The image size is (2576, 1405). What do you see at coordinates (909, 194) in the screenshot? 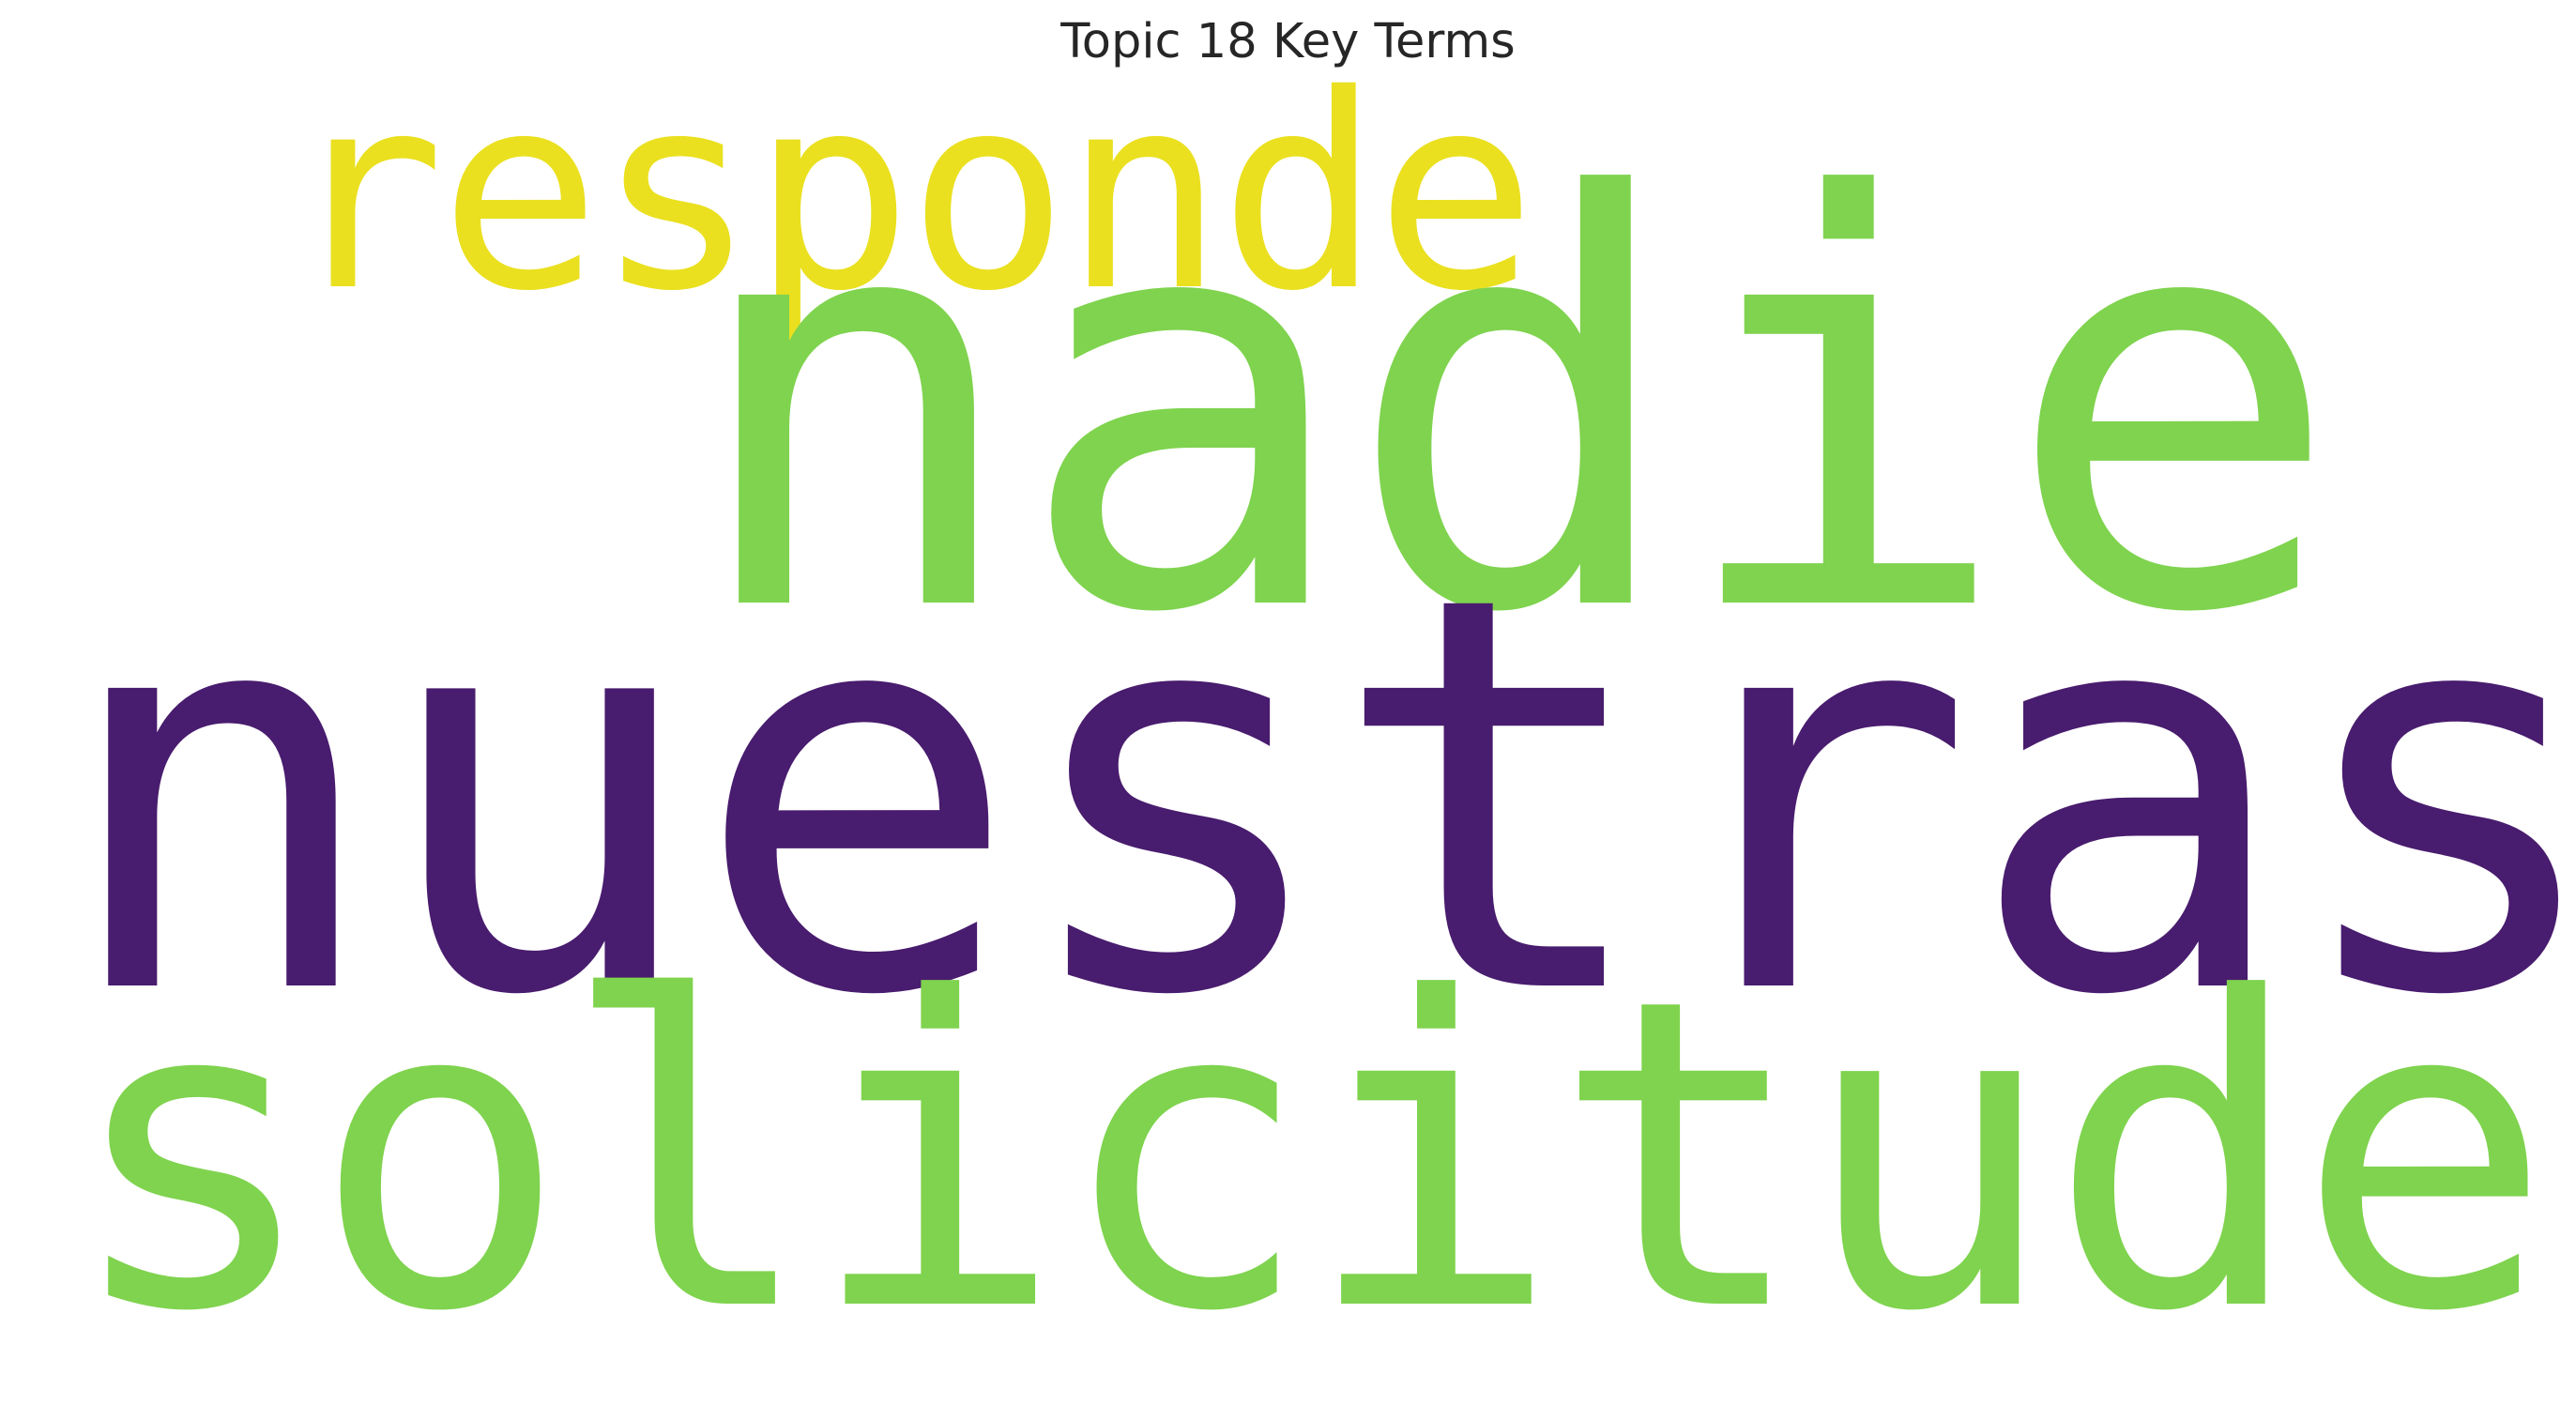
I see `word-responde: responde` at bounding box center [909, 194].